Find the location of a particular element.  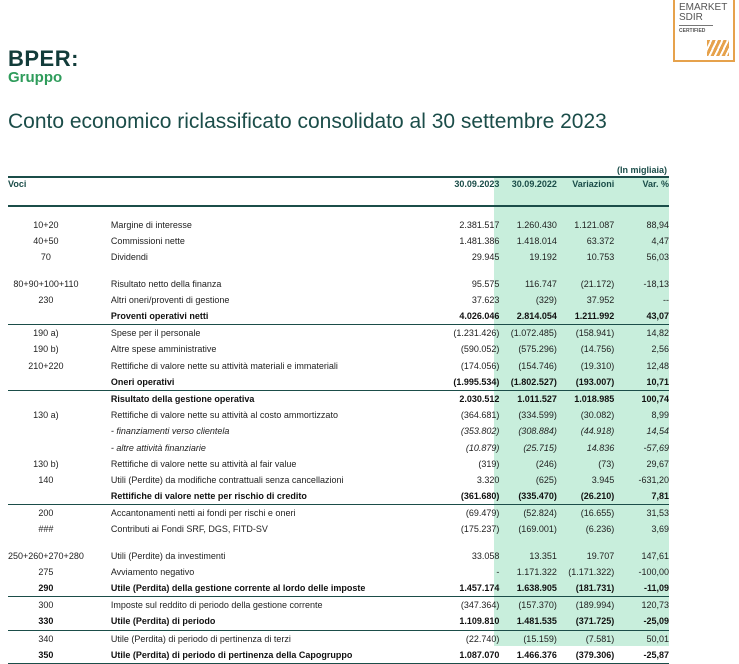

value-var-pct: 4,47 is located at coordinates (660, 241).